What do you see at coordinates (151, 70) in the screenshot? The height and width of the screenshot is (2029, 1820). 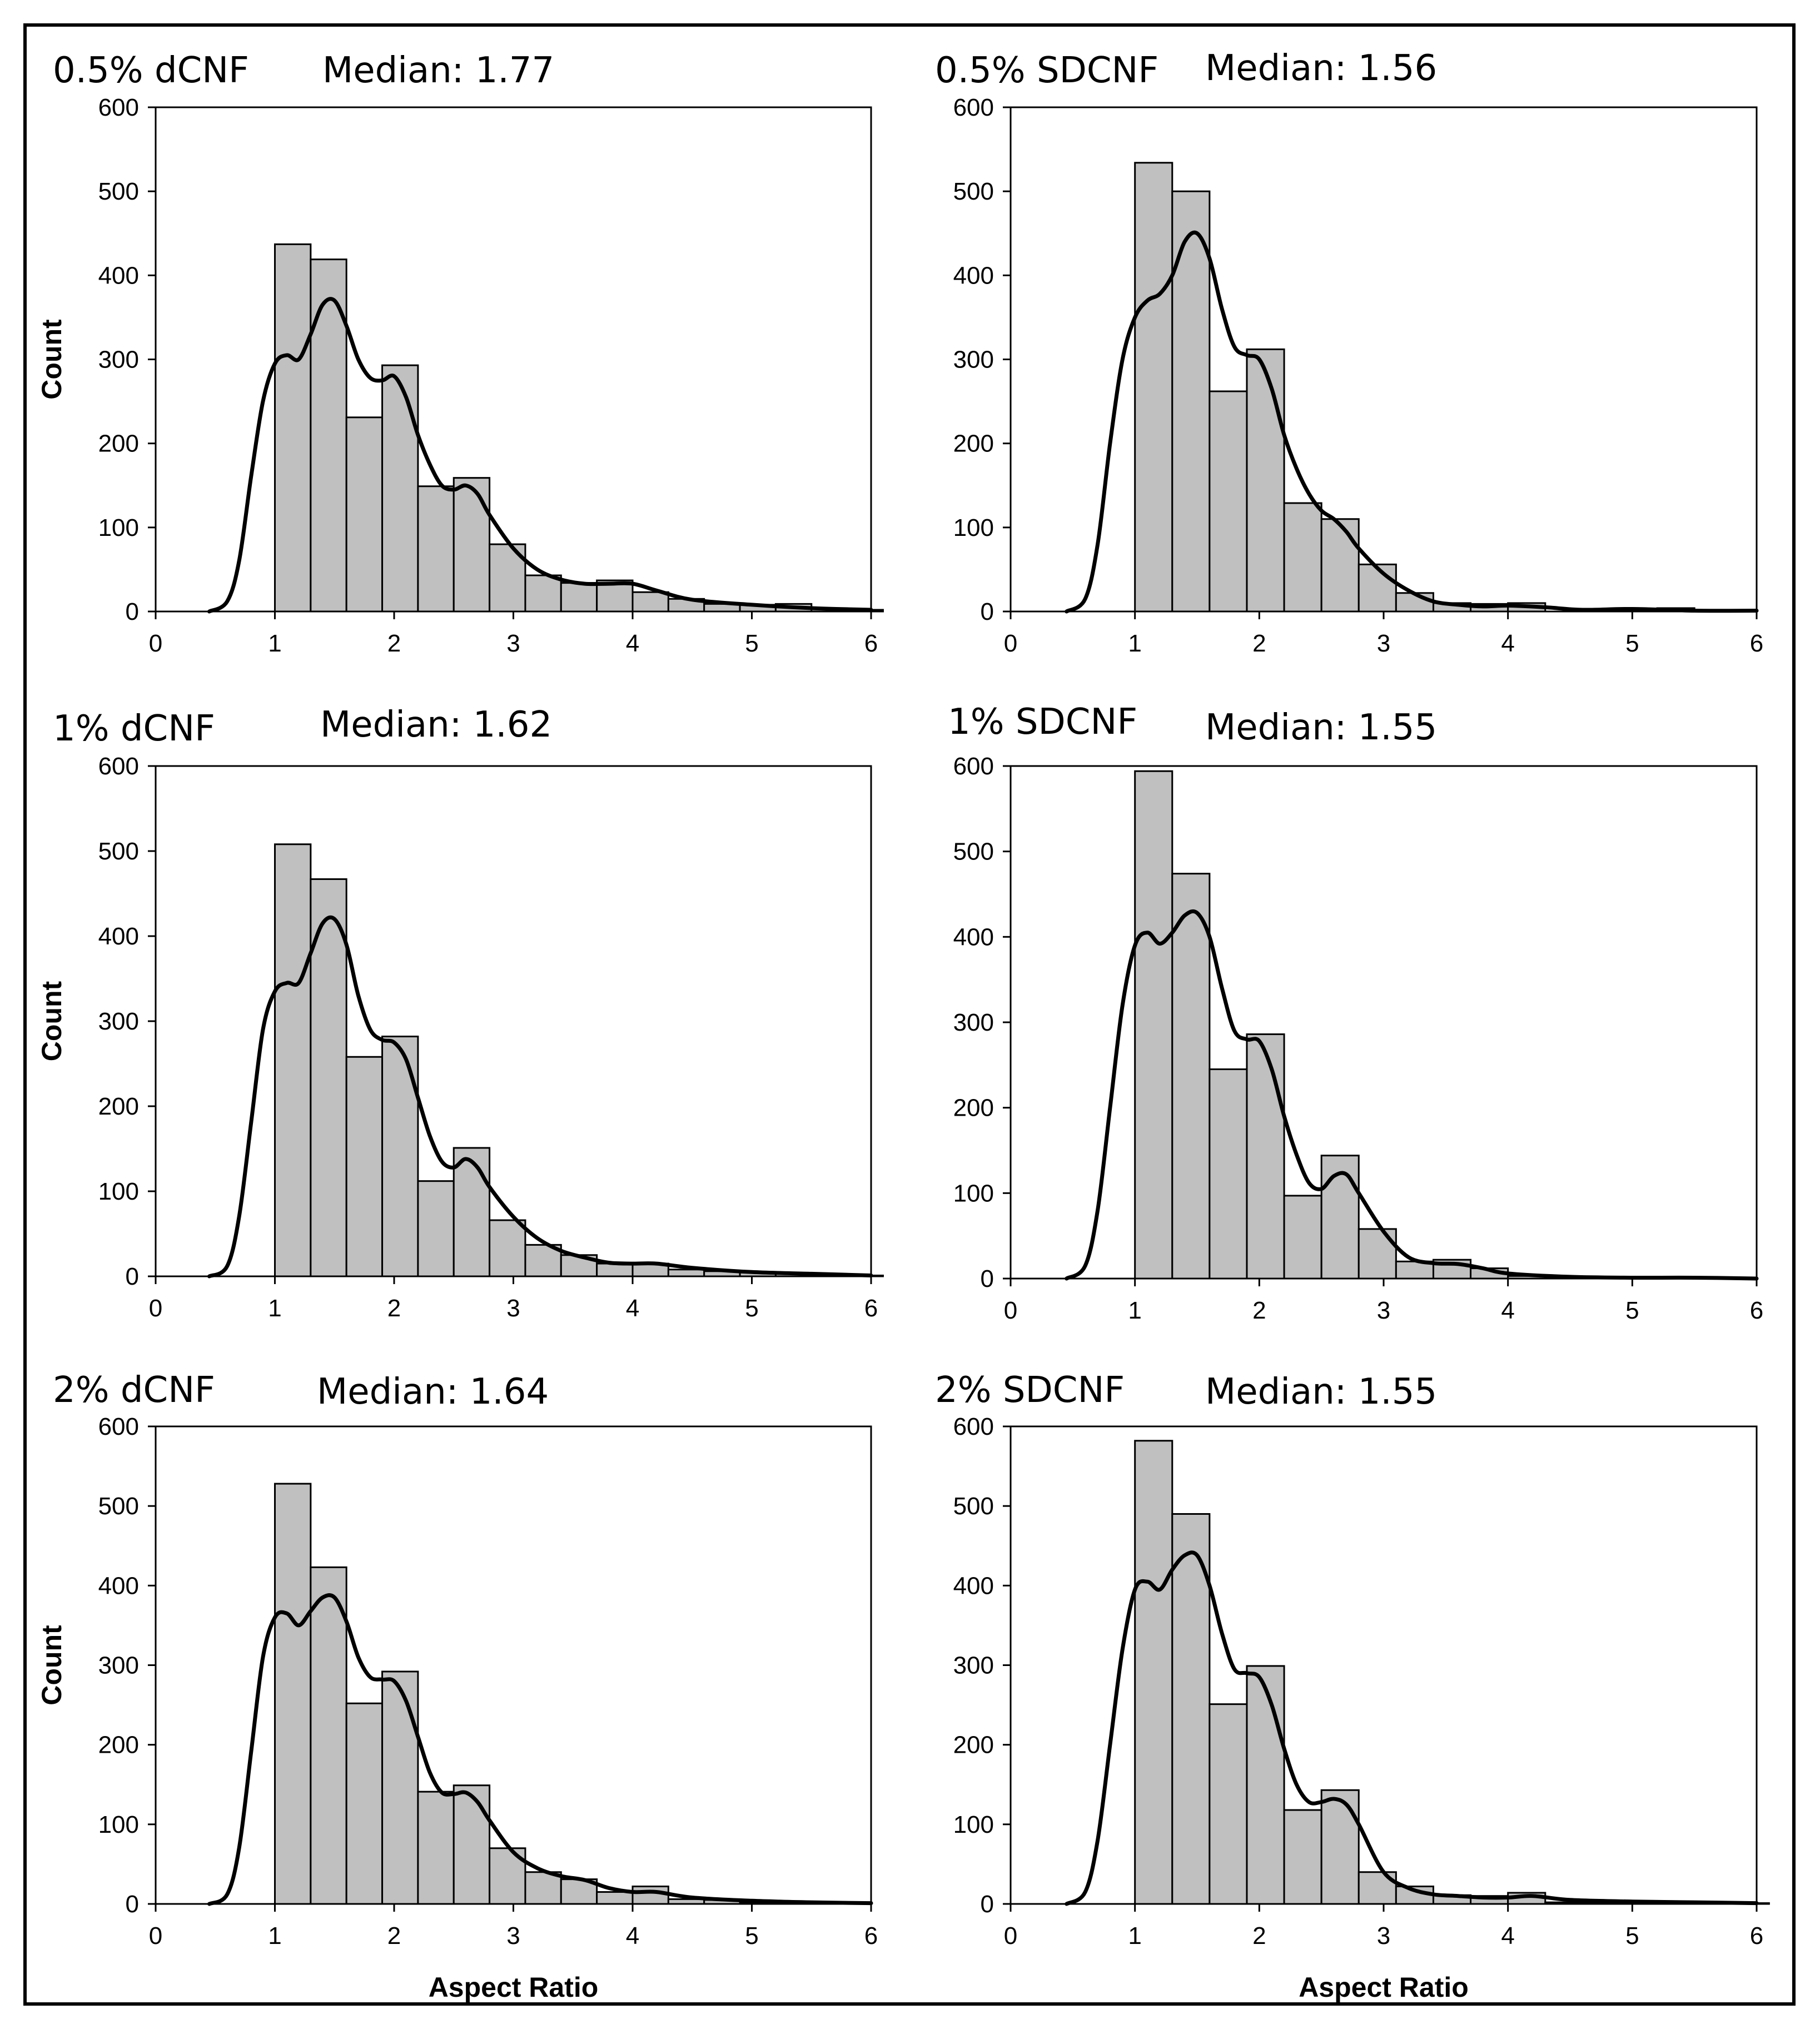 I see `panel-title: 0.5% dCNF` at bounding box center [151, 70].